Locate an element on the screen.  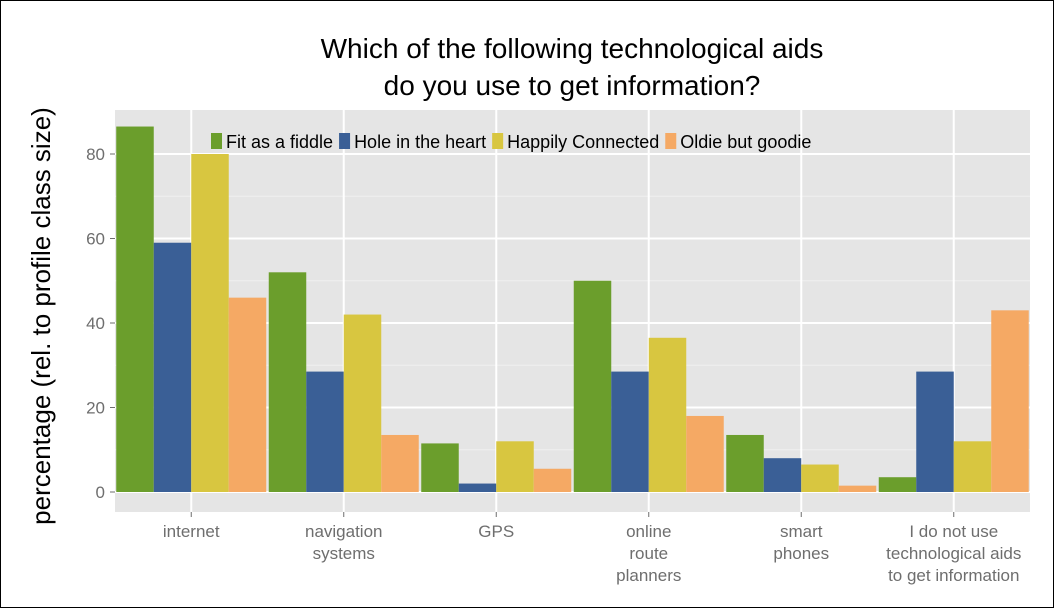
x-tick-label: online is located at coordinates (648, 531).